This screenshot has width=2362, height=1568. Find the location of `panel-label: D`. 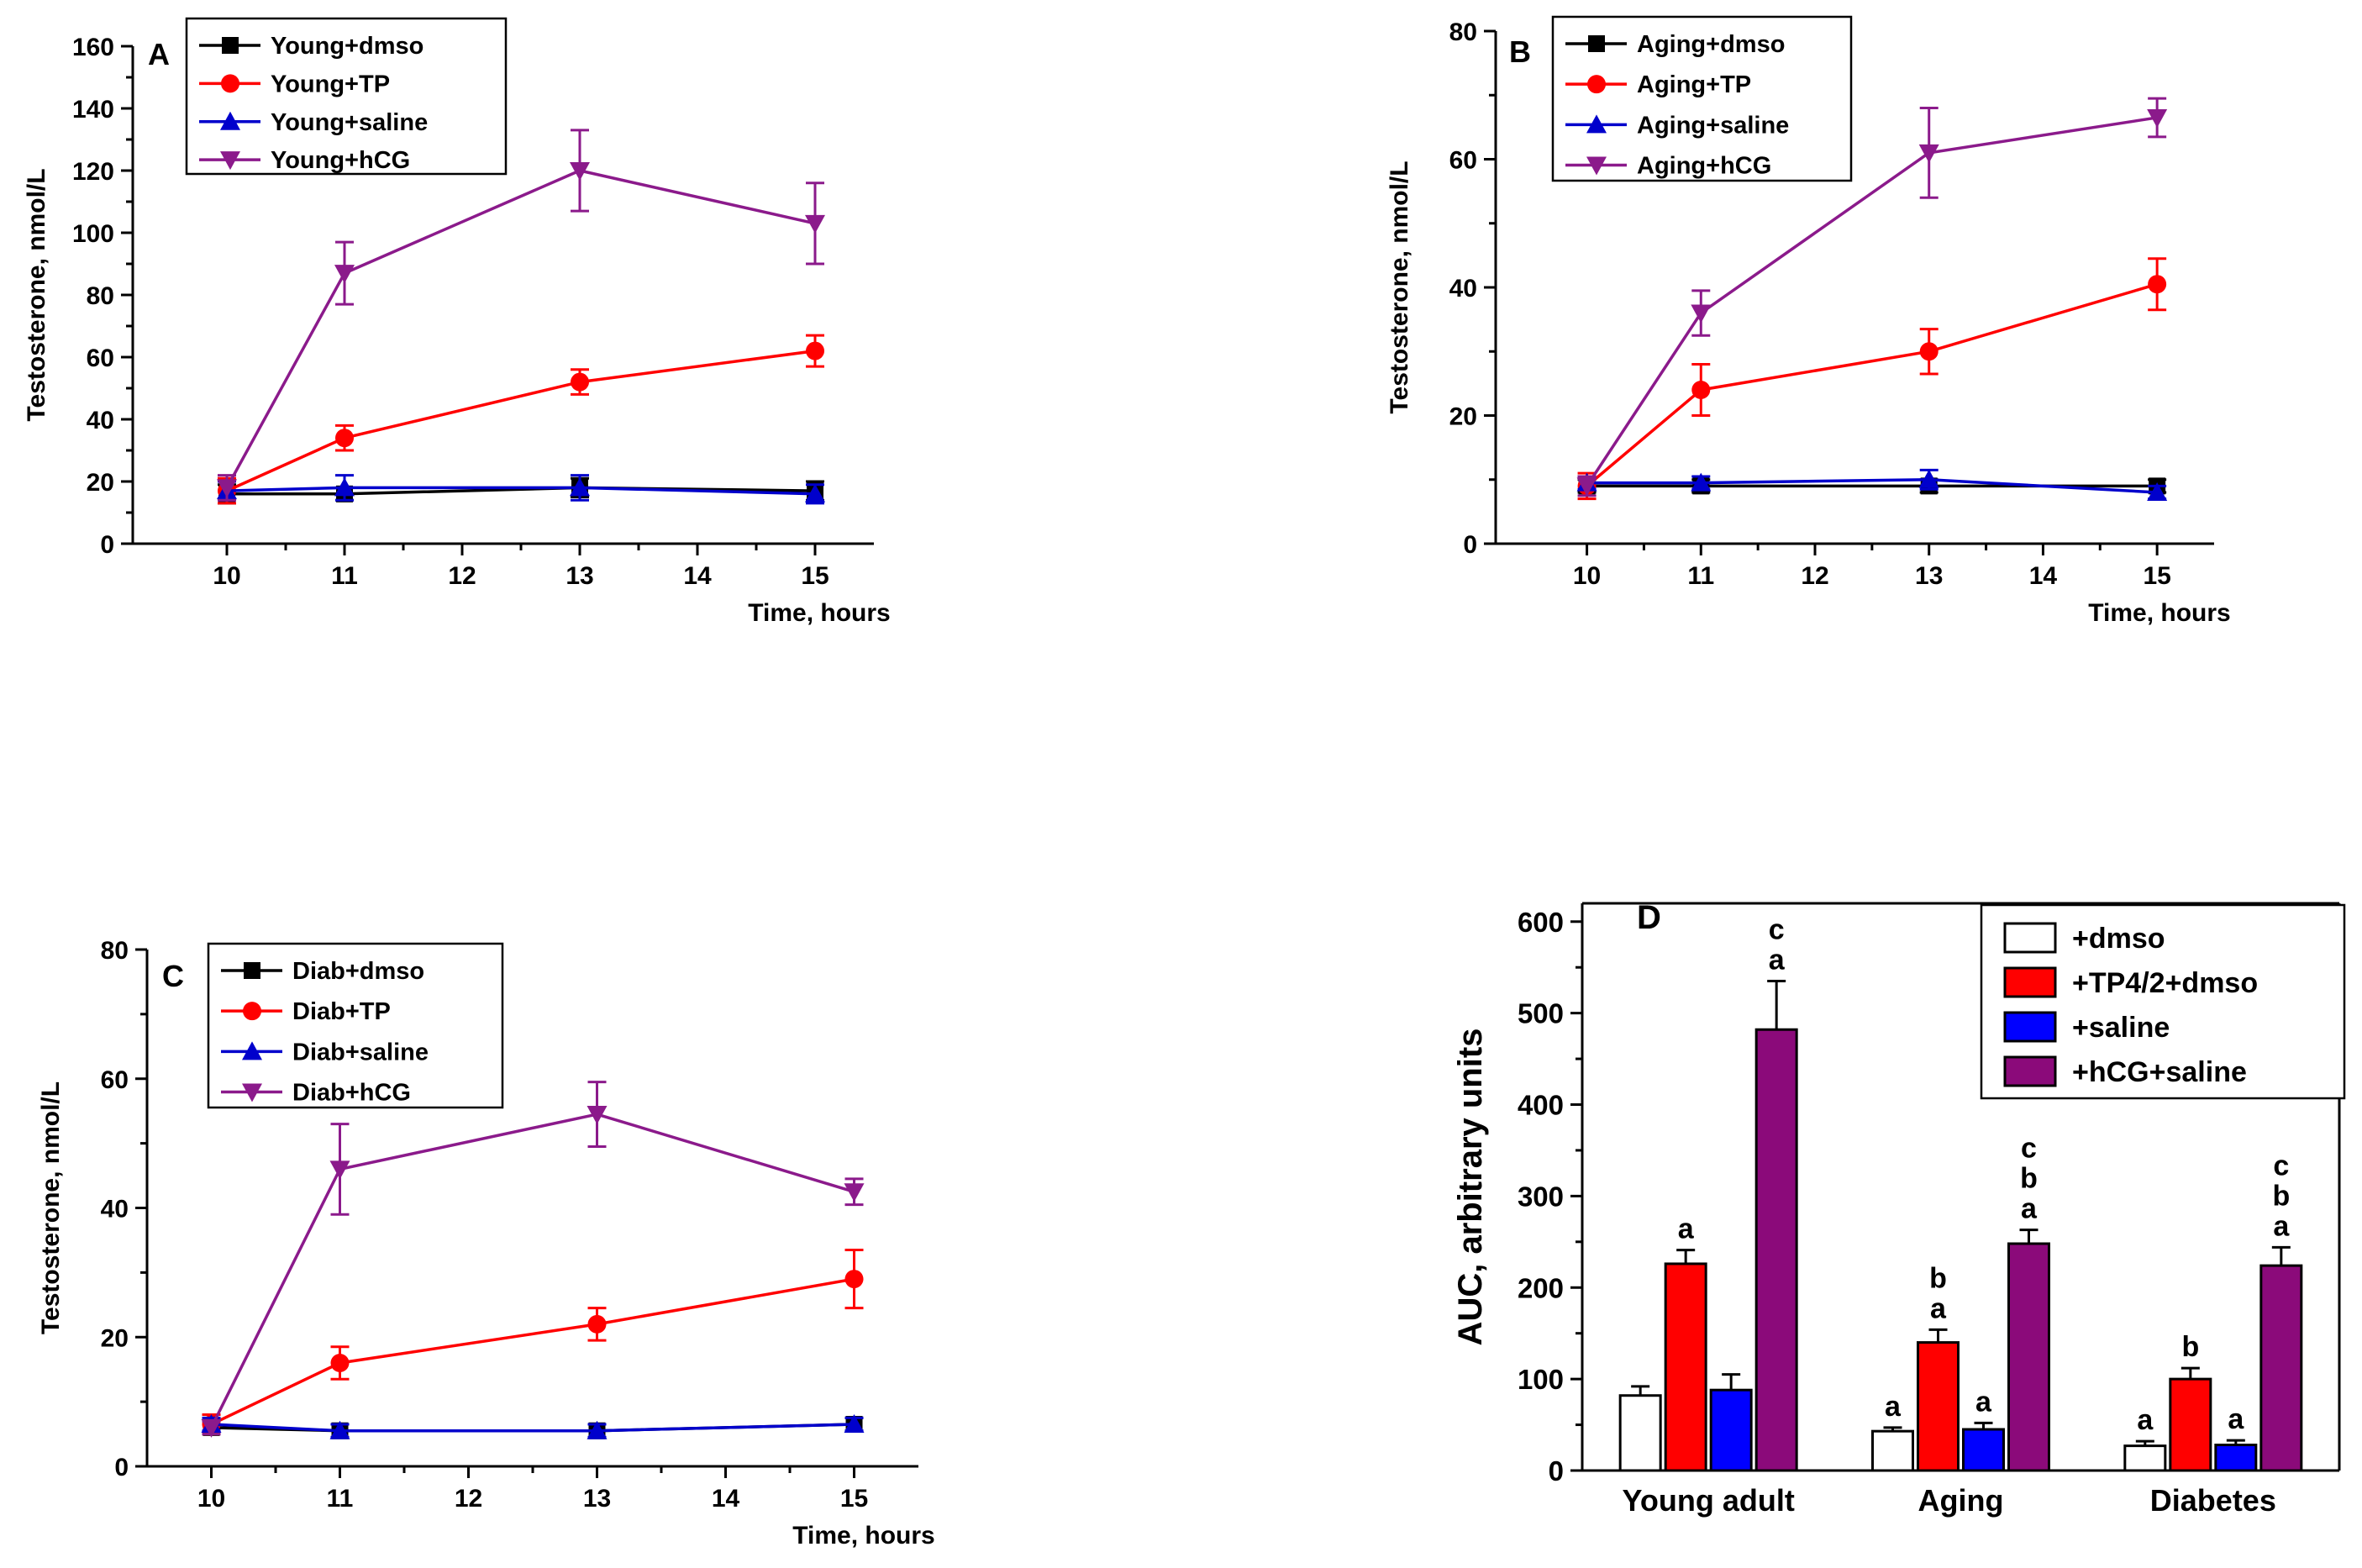

panel-label: D is located at coordinates (1649, 918).